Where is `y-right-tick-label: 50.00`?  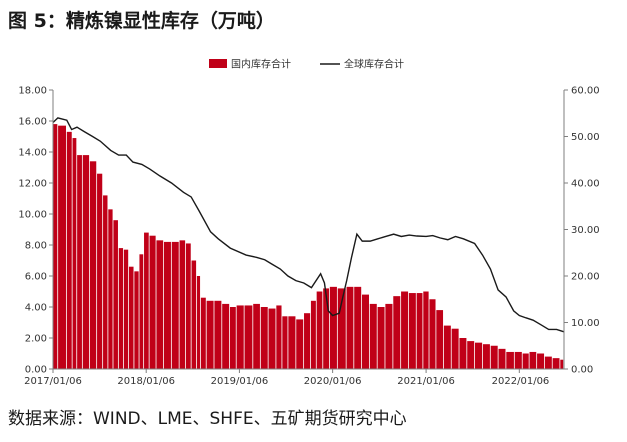 y-right-tick-label: 50.00 is located at coordinates (585, 137).